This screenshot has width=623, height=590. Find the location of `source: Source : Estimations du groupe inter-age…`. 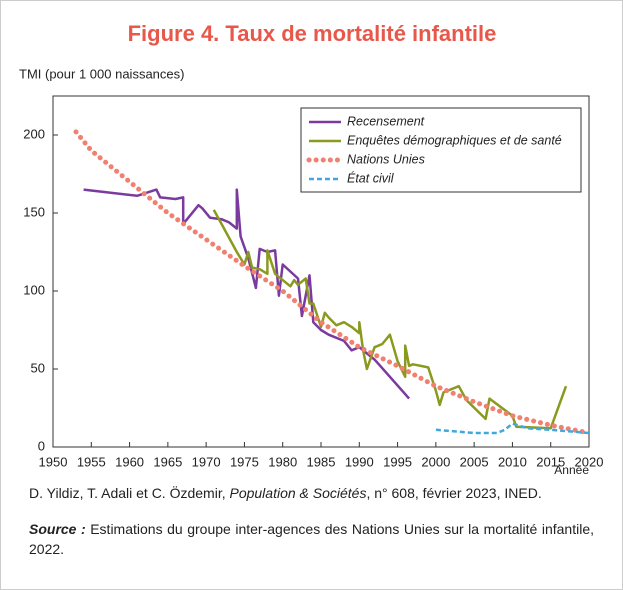

source: Source : Estimations du groupe inter-age… is located at coordinates (311, 539).